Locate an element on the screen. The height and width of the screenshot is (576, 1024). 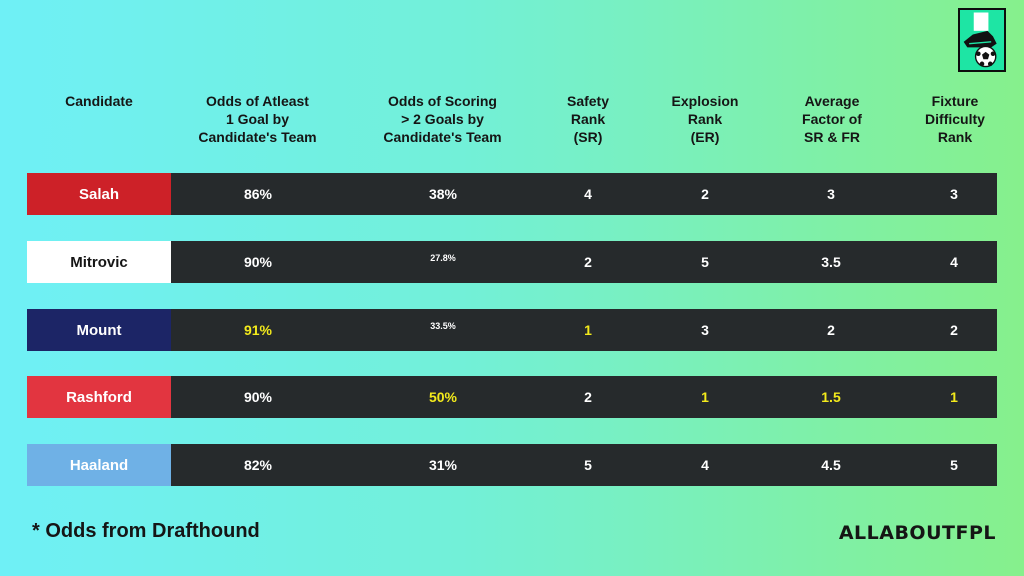
footnote: * Odds from Drafthound is located at coordinates (146, 531).